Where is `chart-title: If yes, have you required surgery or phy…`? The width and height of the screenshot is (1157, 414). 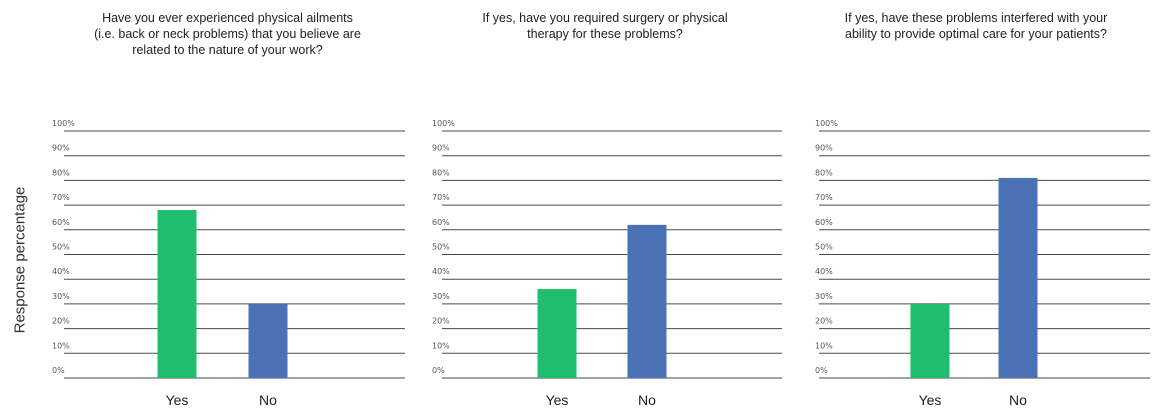
chart-title: If yes, have you required surgery or phy… is located at coordinates (605, 26).